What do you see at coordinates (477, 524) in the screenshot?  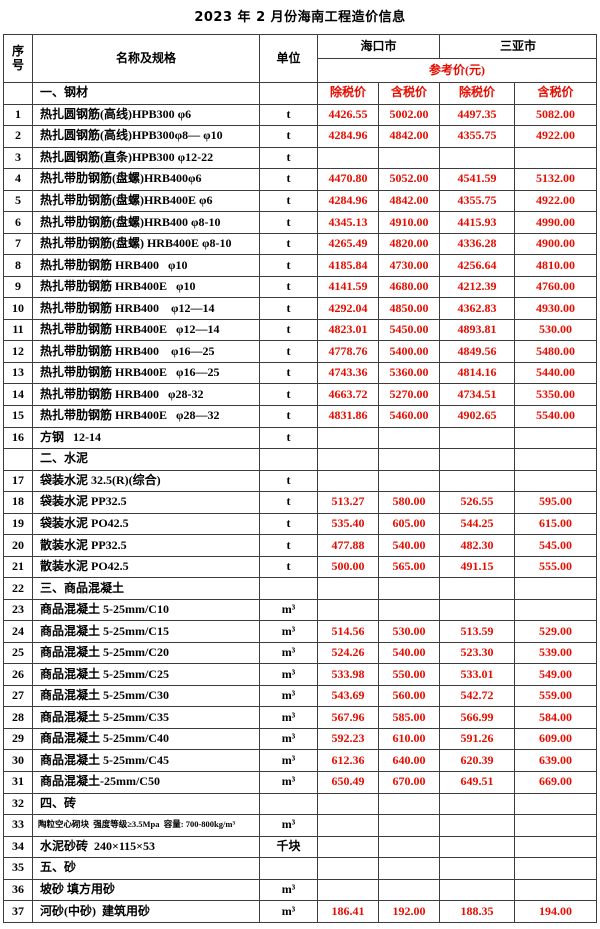 I see `cell-price-sanya-extax: 544.25` at bounding box center [477, 524].